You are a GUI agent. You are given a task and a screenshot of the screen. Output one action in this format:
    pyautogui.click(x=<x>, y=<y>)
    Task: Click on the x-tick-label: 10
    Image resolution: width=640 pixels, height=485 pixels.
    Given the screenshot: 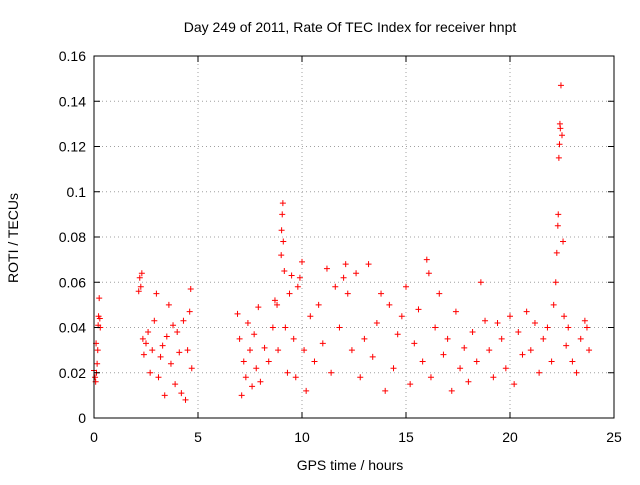 What is the action you would take?
    pyautogui.click(x=302, y=437)
    